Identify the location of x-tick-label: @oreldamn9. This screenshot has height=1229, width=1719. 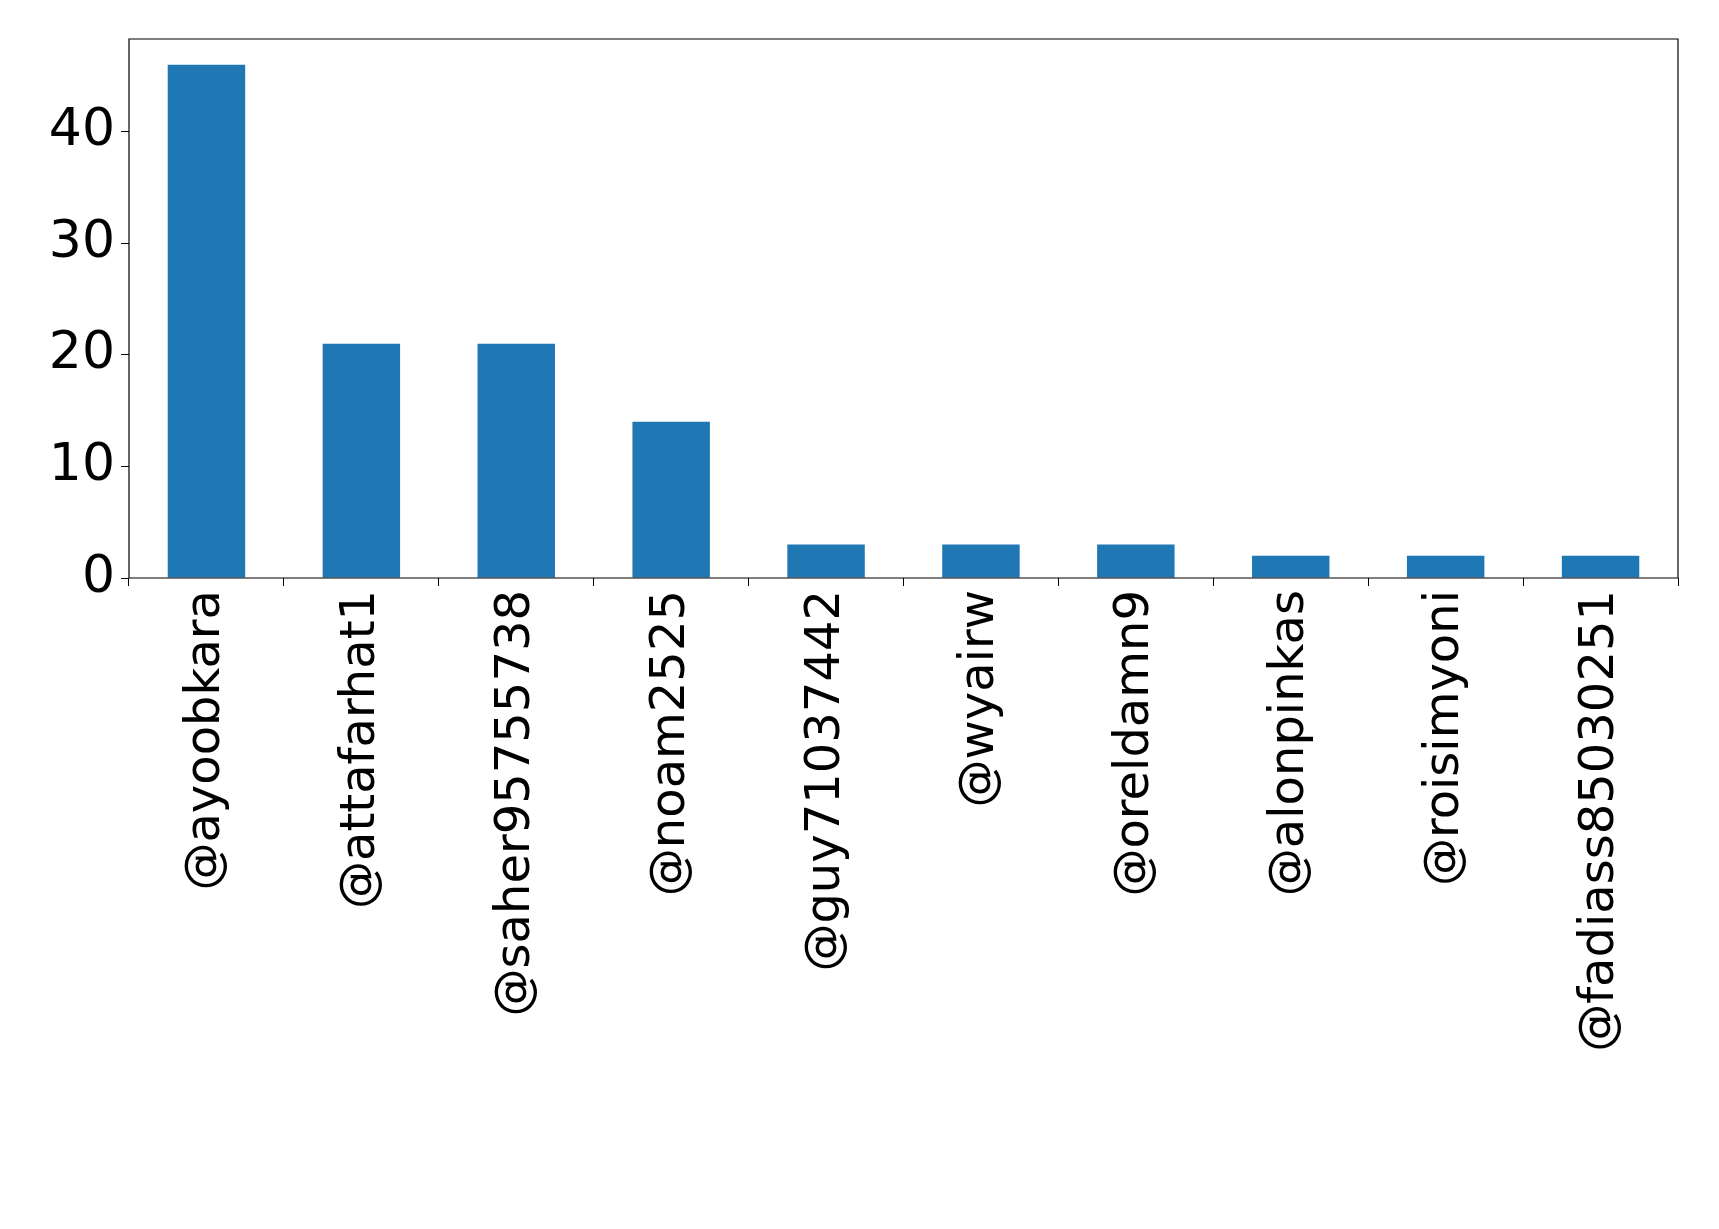
(1131, 743).